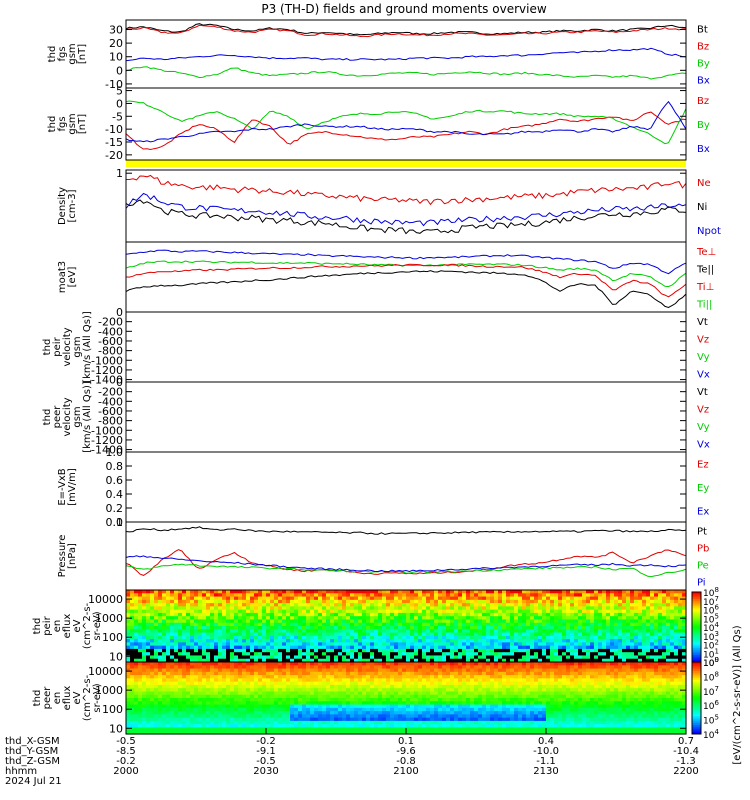  Describe the element at coordinates (107, 450) in the screenshot. I see `y-tick-label: -1400` at that location.